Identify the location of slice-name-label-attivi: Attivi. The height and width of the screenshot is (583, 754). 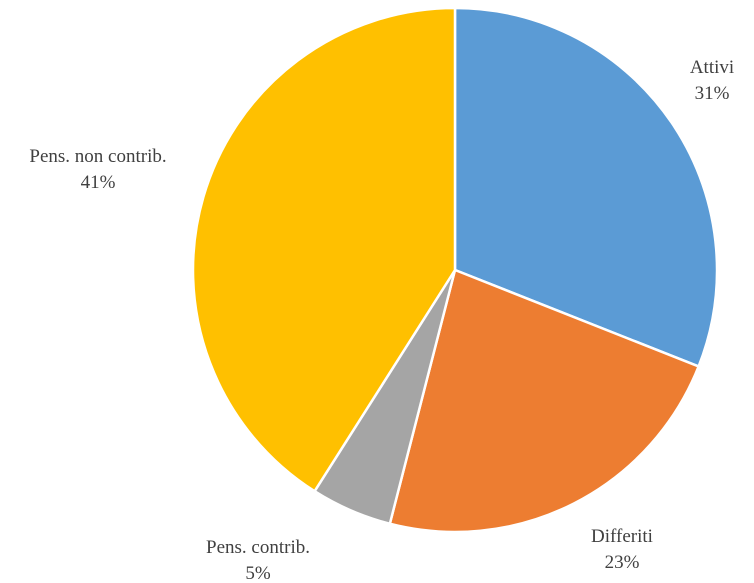
(712, 67).